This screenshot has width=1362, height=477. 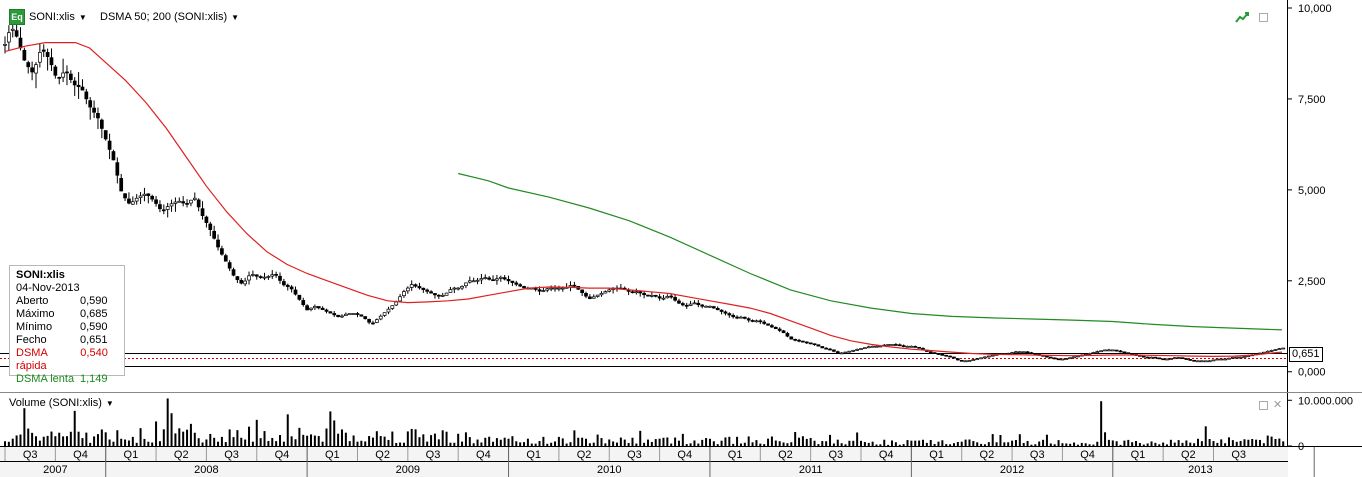 I want to click on close-icon: ✕, so click(x=1278, y=405).